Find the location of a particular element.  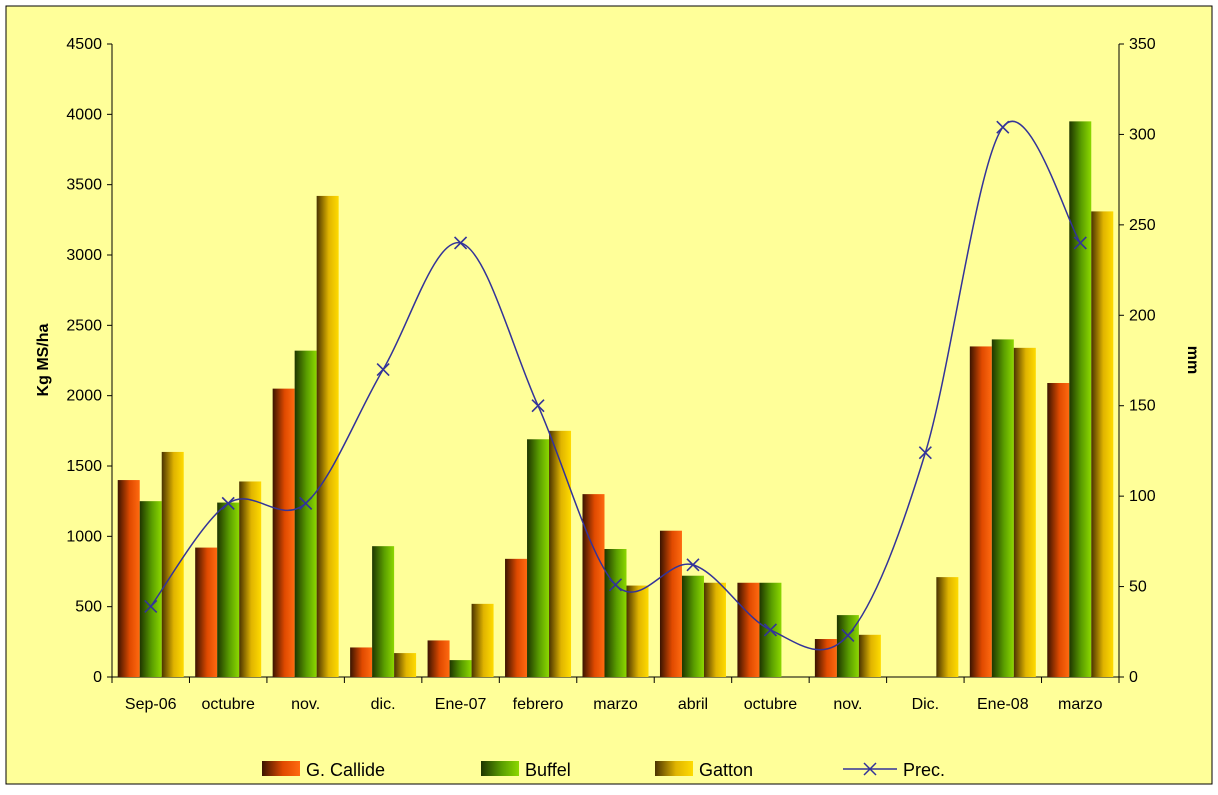

y2-tick-label: 0 is located at coordinates (1133, 677).